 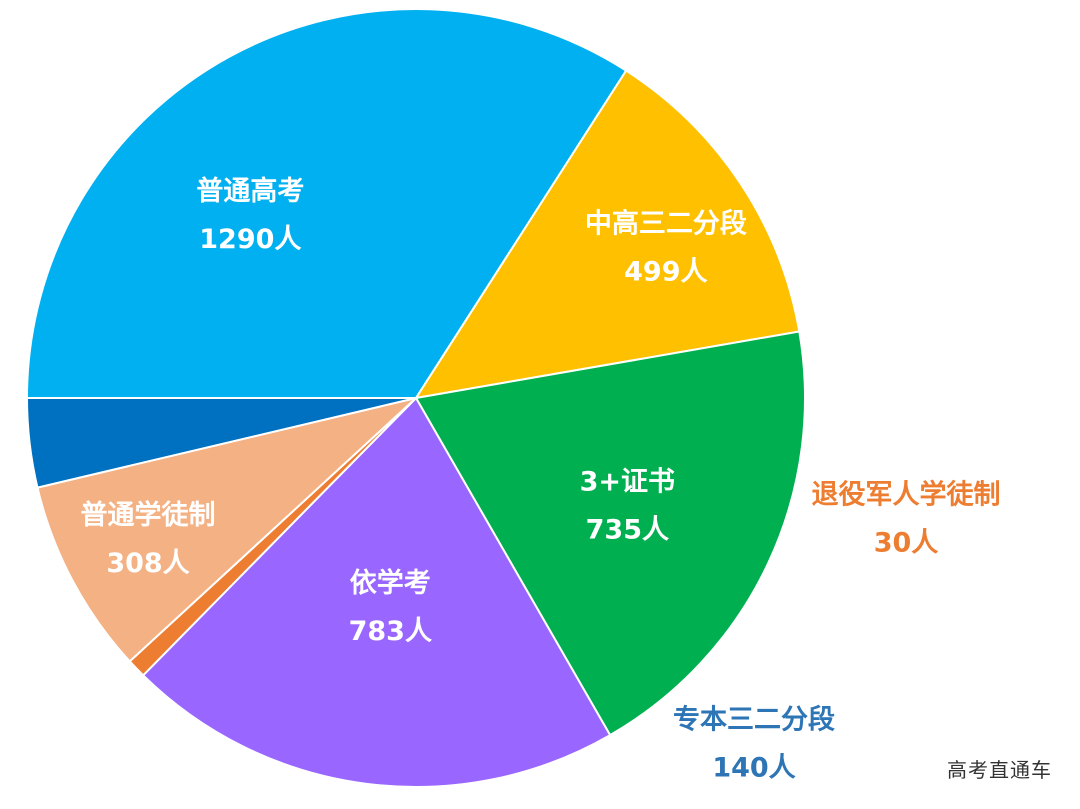 What do you see at coordinates (666, 223) in the screenshot?
I see `slice-name-label: 中高三二分段` at bounding box center [666, 223].